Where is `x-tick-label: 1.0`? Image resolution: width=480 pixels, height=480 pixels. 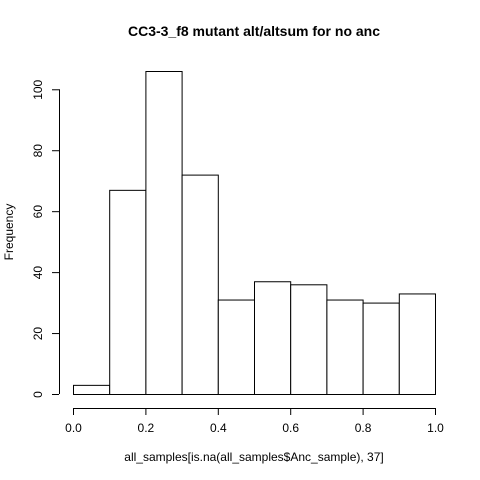 x-tick-label: 1.0 is located at coordinates (435, 428).